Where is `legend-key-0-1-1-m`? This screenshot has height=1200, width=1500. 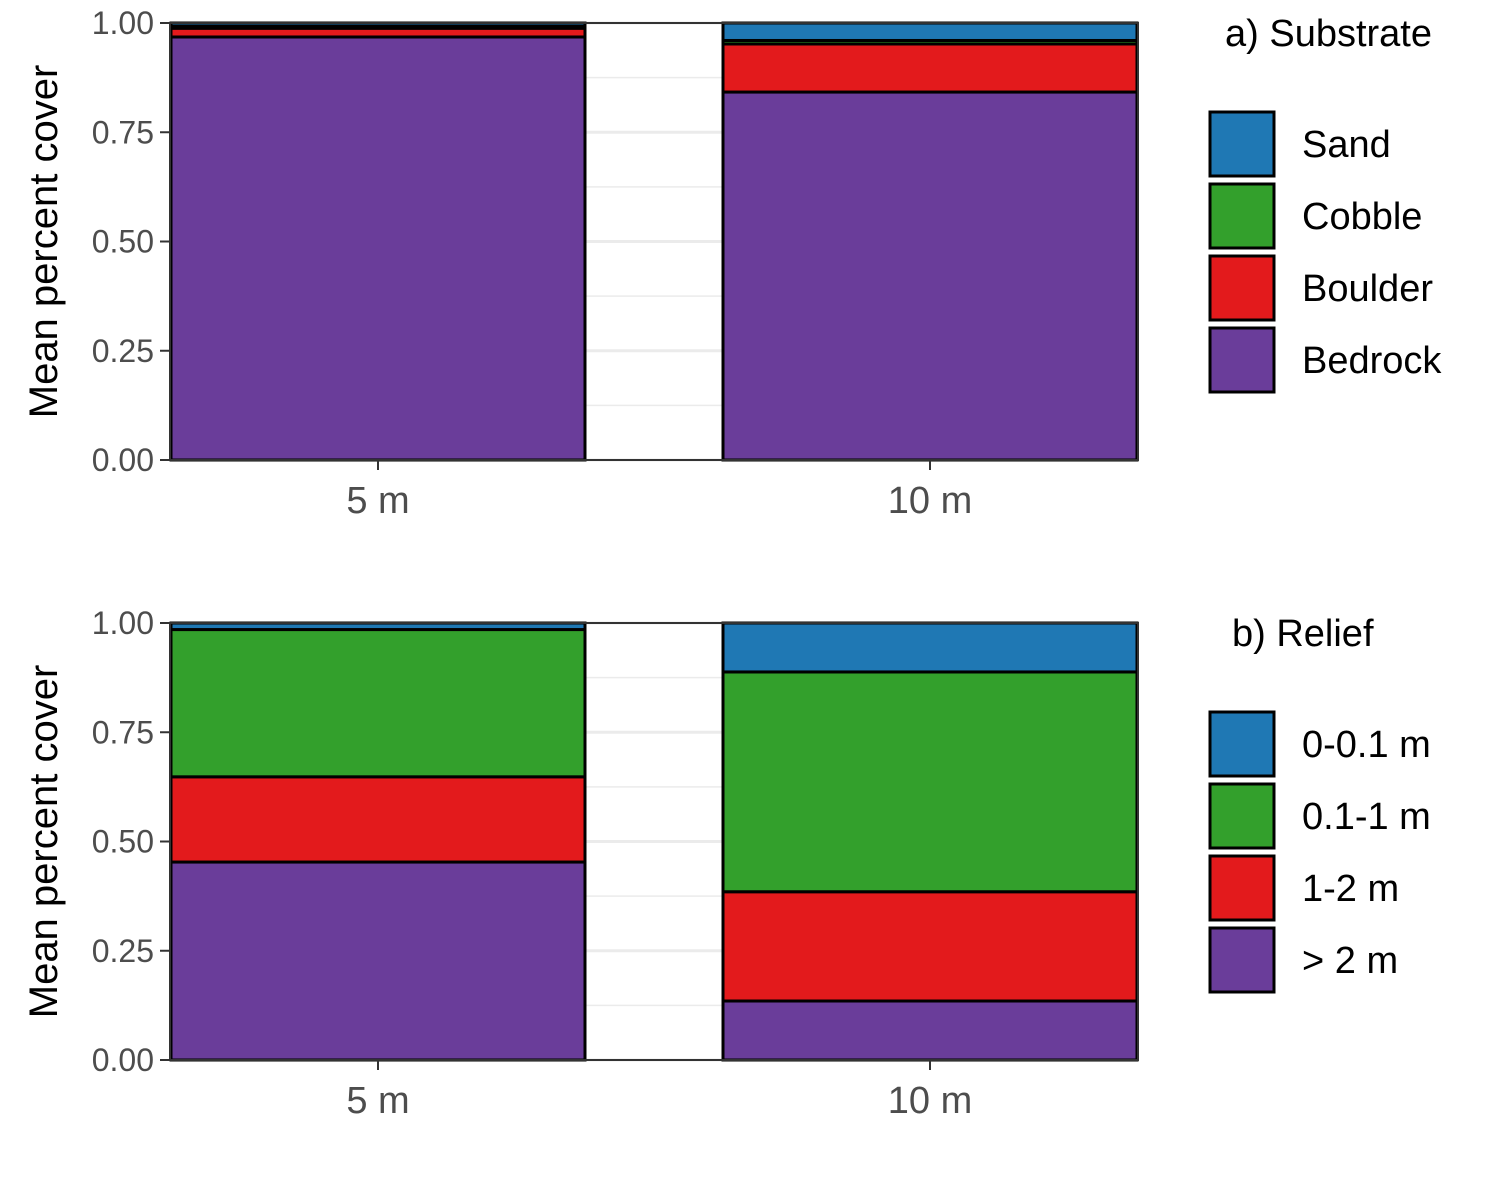 legend-key-0-1-1-m is located at coordinates (1242, 816).